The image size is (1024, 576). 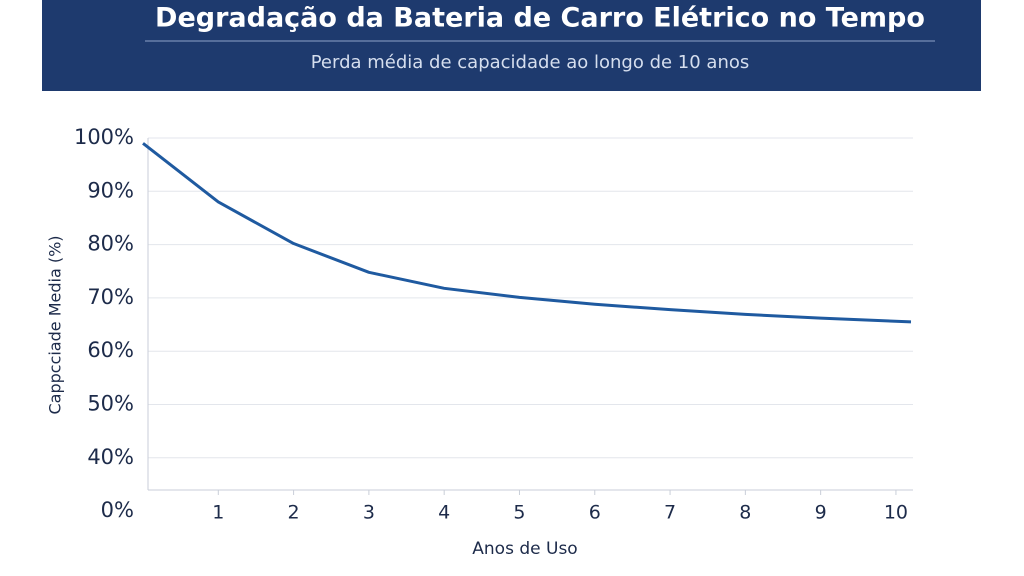 What do you see at coordinates (670, 513) in the screenshot?
I see `x-tick-label: 7` at bounding box center [670, 513].